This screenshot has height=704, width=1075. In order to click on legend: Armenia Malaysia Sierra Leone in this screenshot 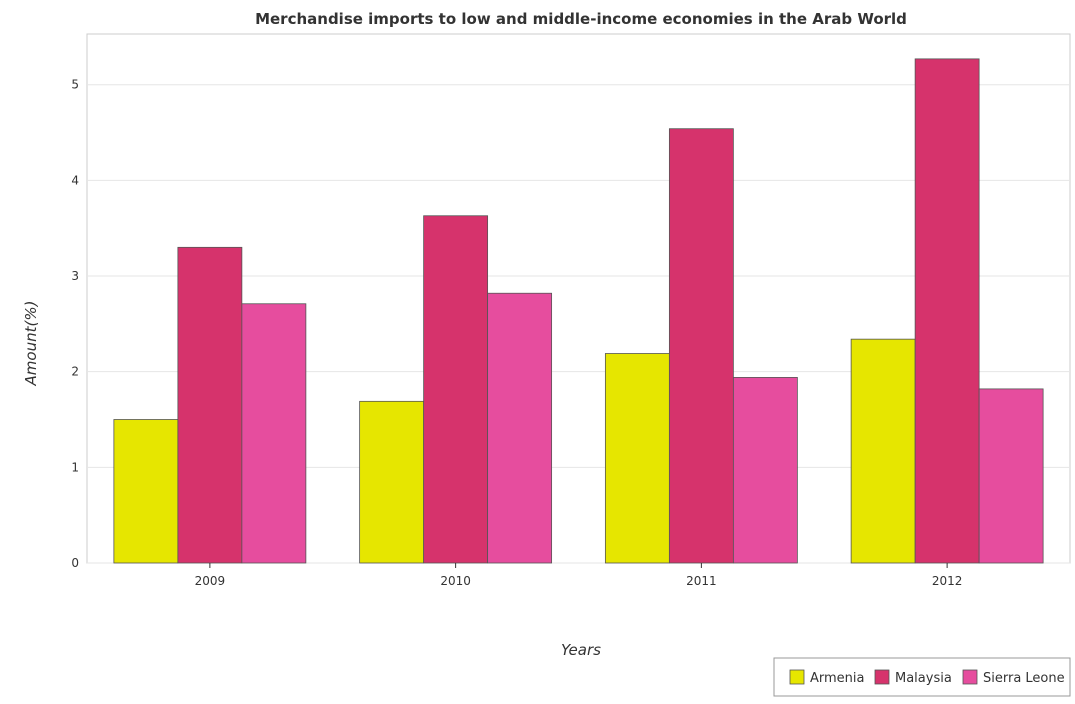, I will do `click(922, 677)`.